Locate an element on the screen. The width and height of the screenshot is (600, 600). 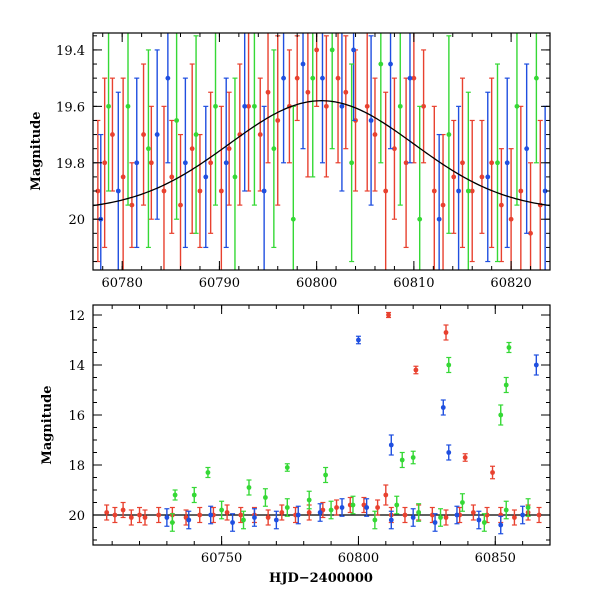
top-xtick-label: 60780 is located at coordinates (121, 283).